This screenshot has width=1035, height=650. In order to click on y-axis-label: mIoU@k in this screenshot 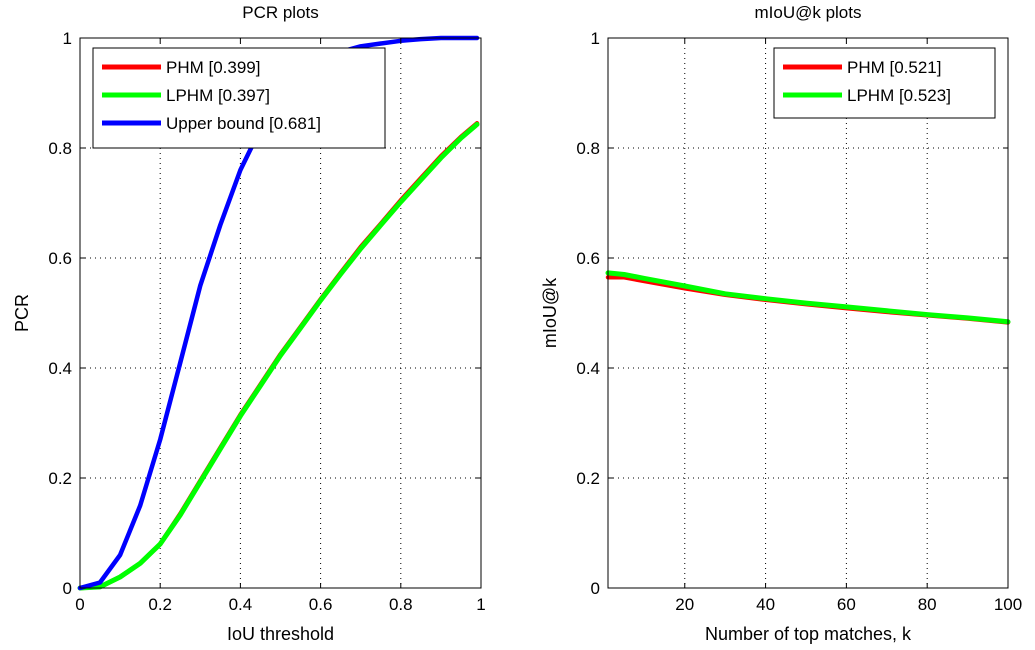, I will do `click(550, 312)`.